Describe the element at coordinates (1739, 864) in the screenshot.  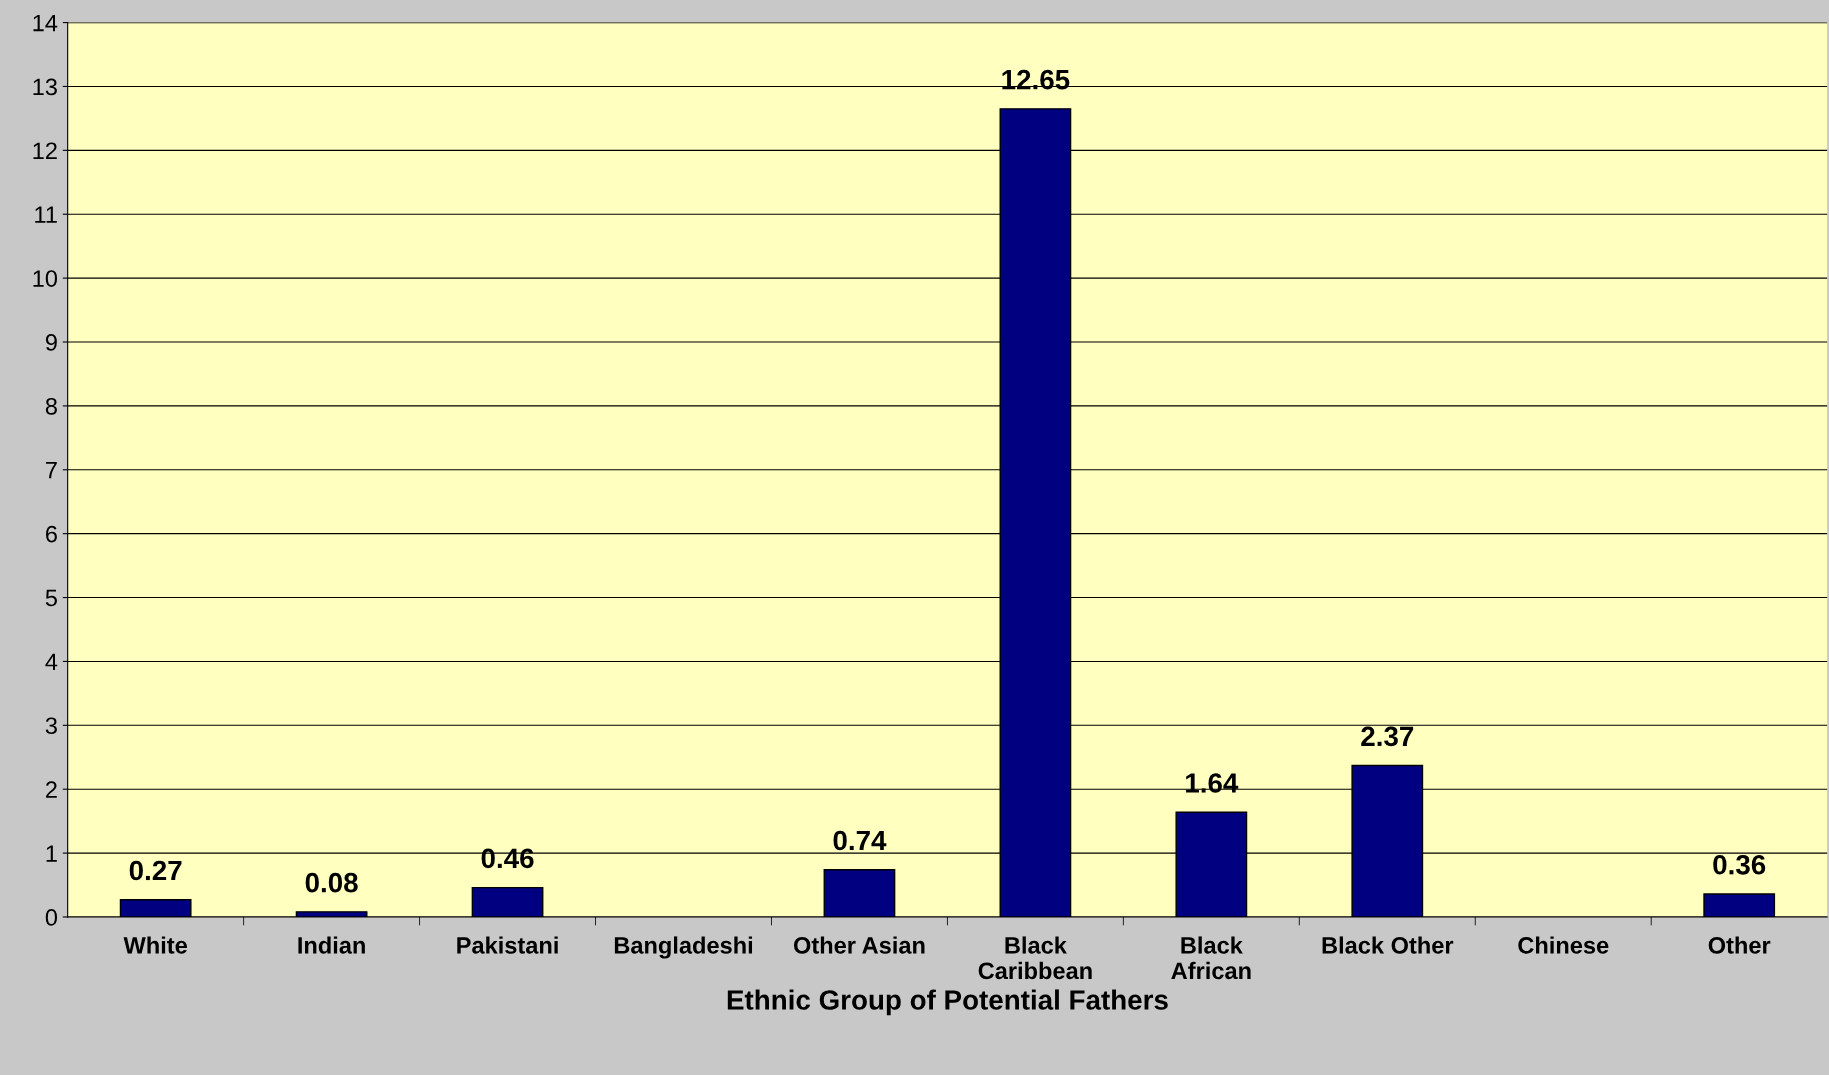
I see `data-label: 0.36` at that location.